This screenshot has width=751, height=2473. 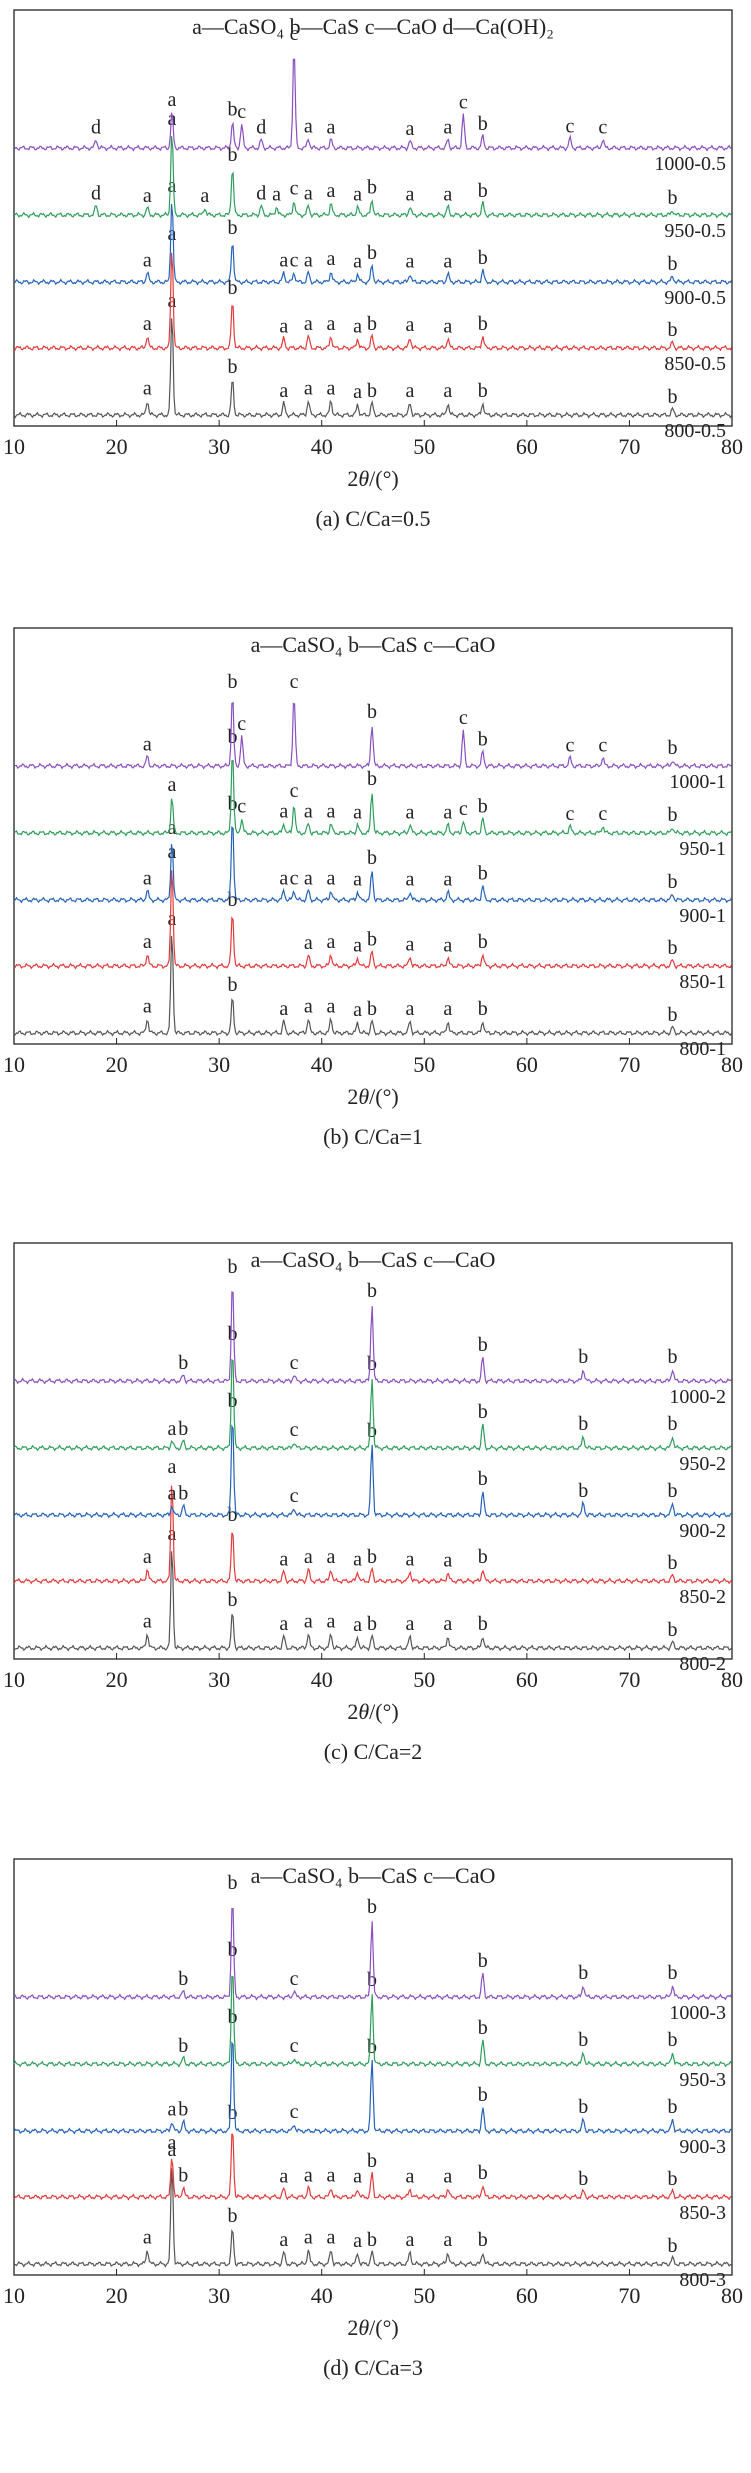 What do you see at coordinates (261, 128) in the screenshot?
I see `peak-label-d: d` at bounding box center [261, 128].